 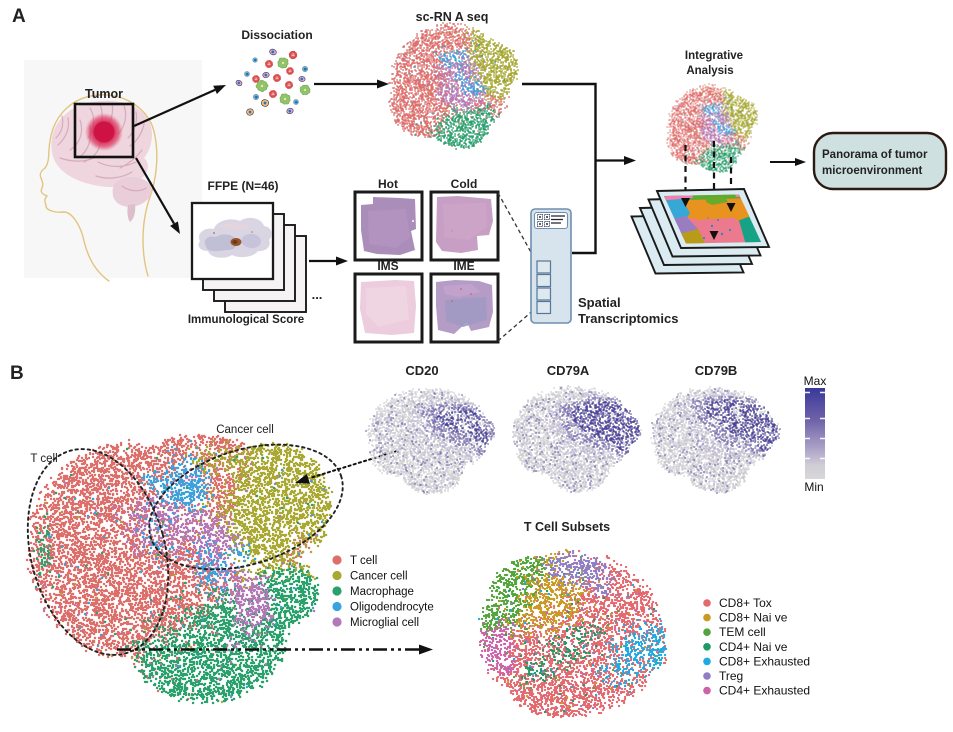 What do you see at coordinates (753, 618) in the screenshot?
I see `svg-text: CD8+ Nai ve` at bounding box center [753, 618].